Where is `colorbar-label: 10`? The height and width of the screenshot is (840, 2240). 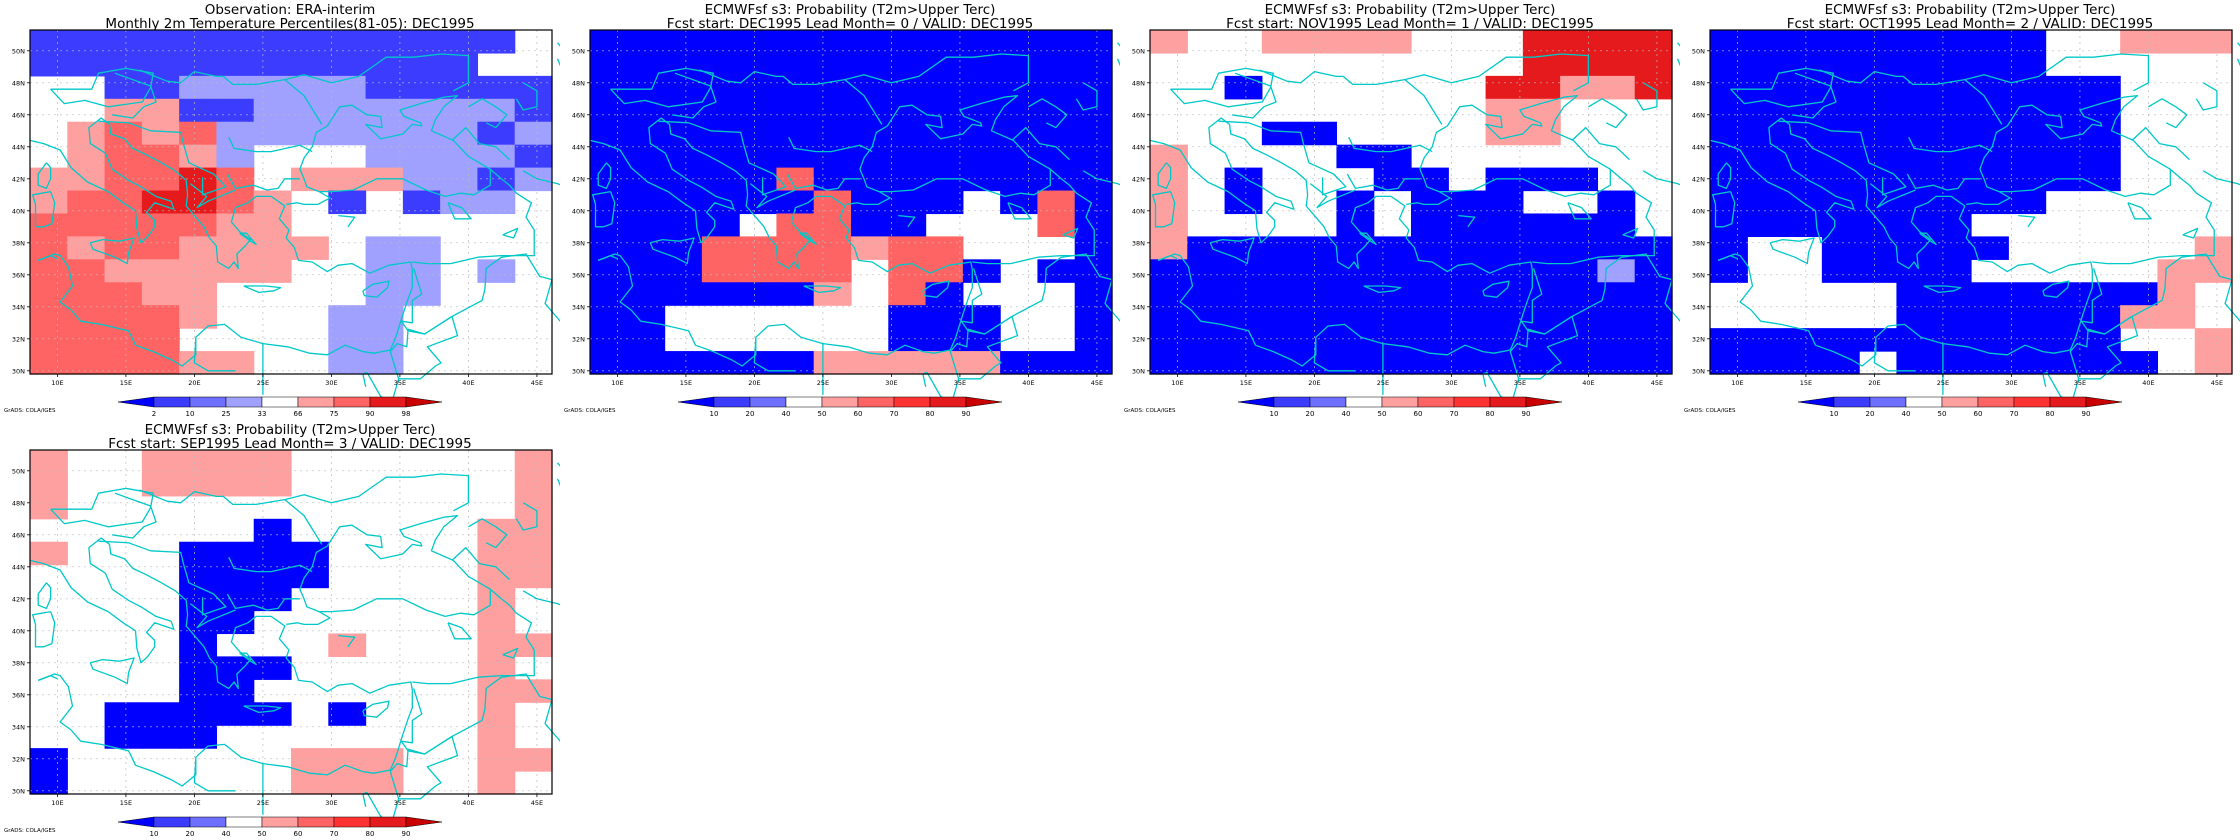 colorbar-label: 10 is located at coordinates (190, 414).